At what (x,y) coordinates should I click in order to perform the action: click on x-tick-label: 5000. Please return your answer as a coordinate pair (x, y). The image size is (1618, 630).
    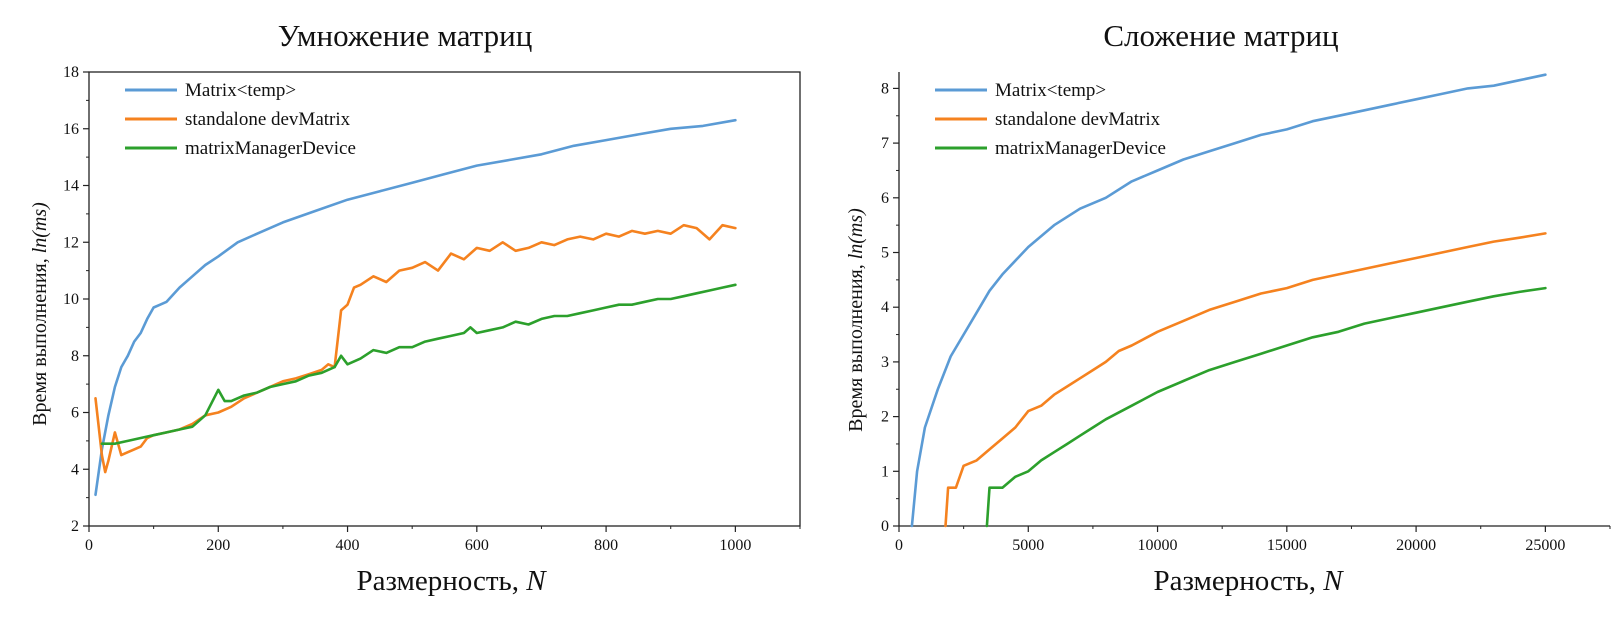
    Looking at the image, I should click on (1028, 545).